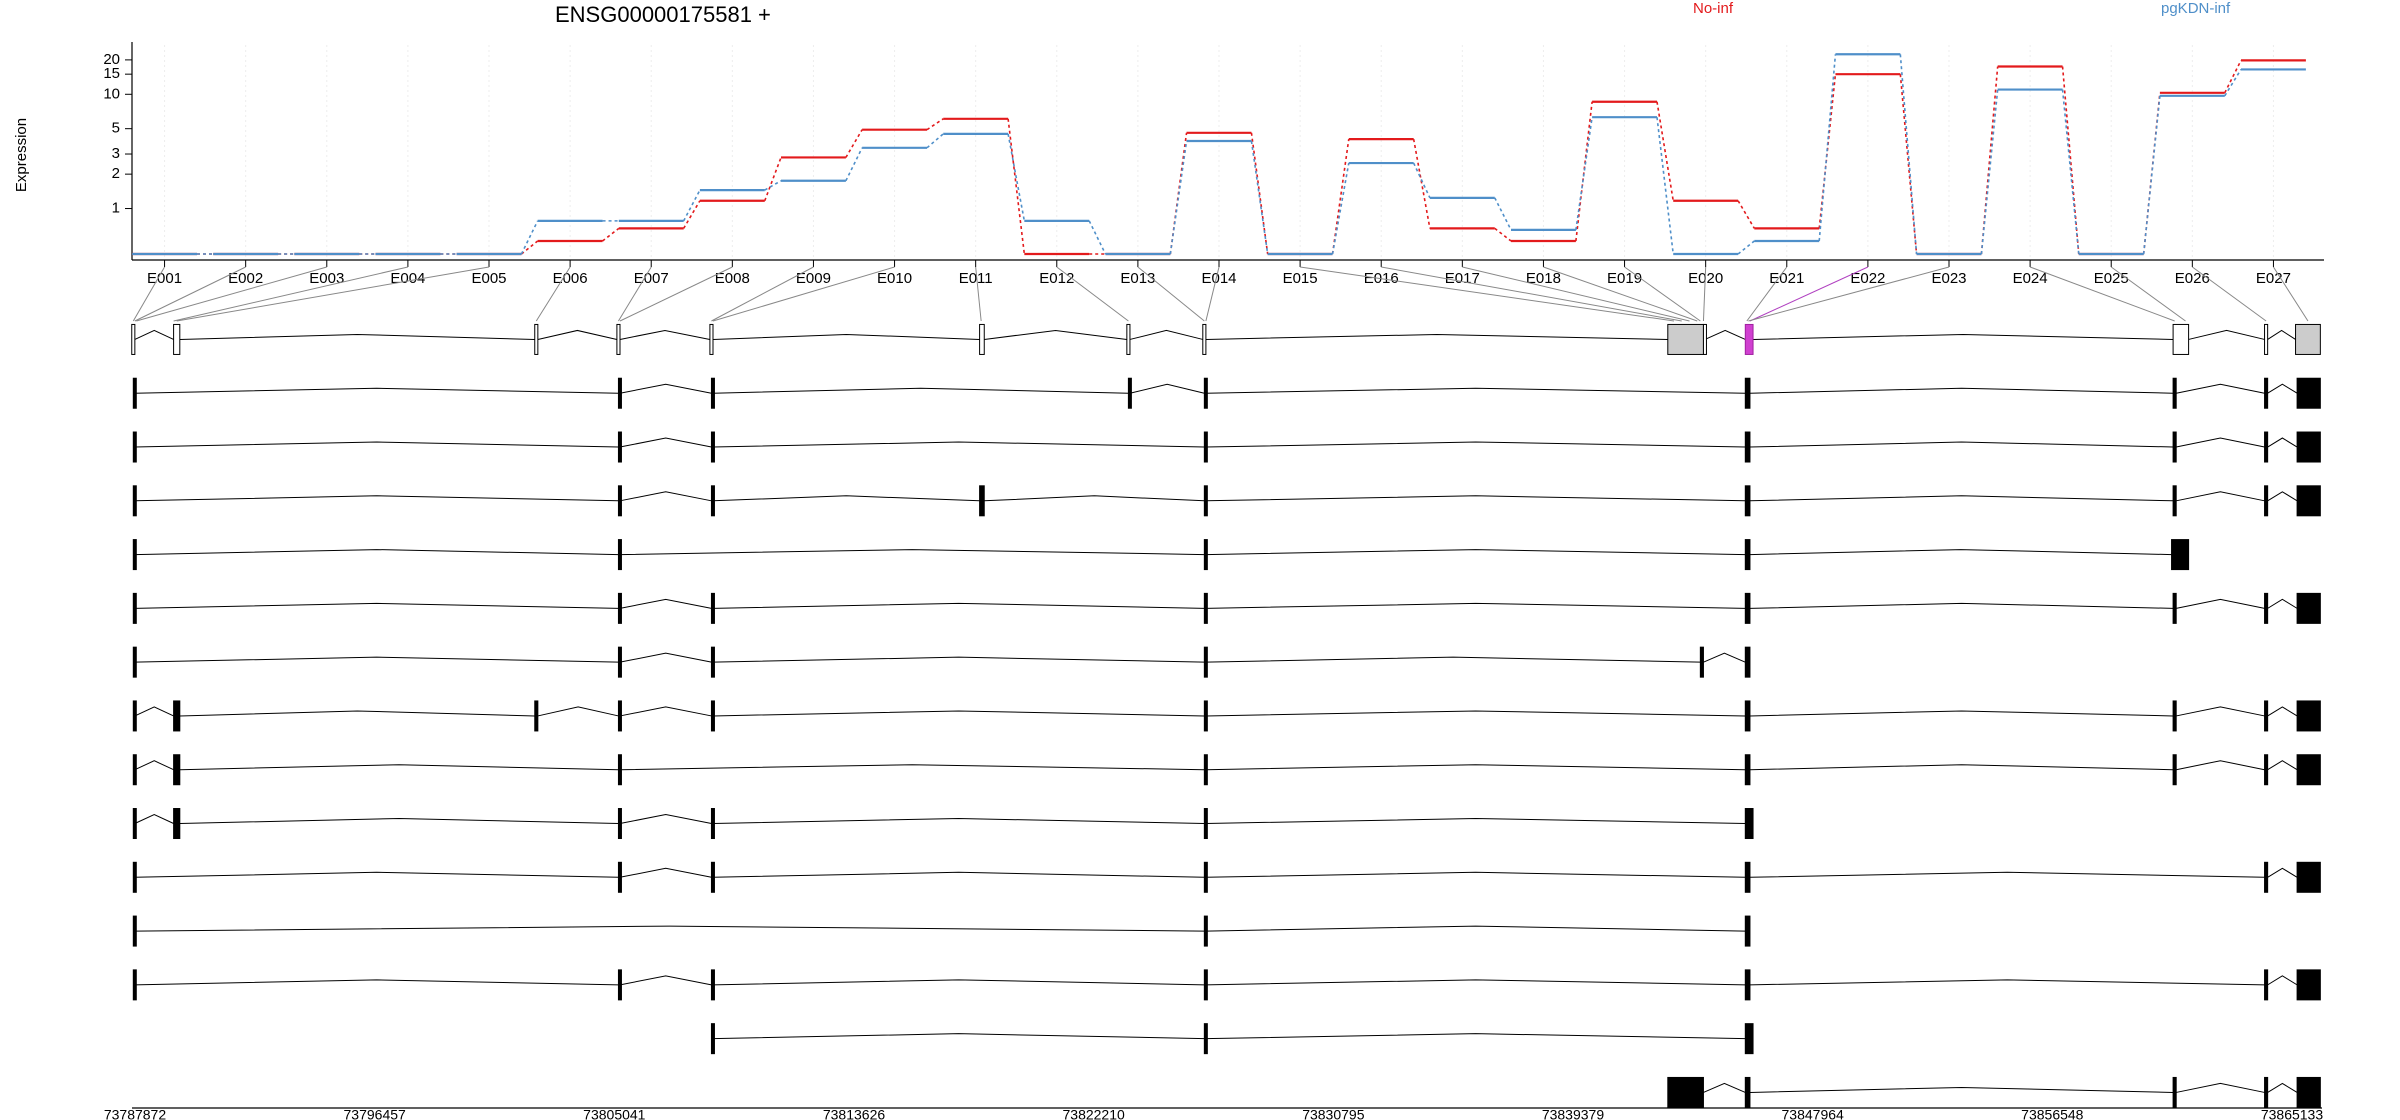  What do you see at coordinates (1543, 278) in the screenshot?
I see `x-tick-label: E018` at bounding box center [1543, 278].